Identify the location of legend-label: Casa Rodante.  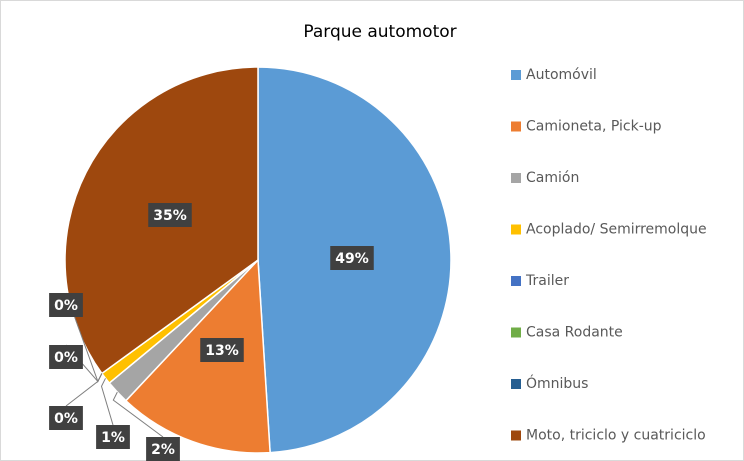
(574, 333).